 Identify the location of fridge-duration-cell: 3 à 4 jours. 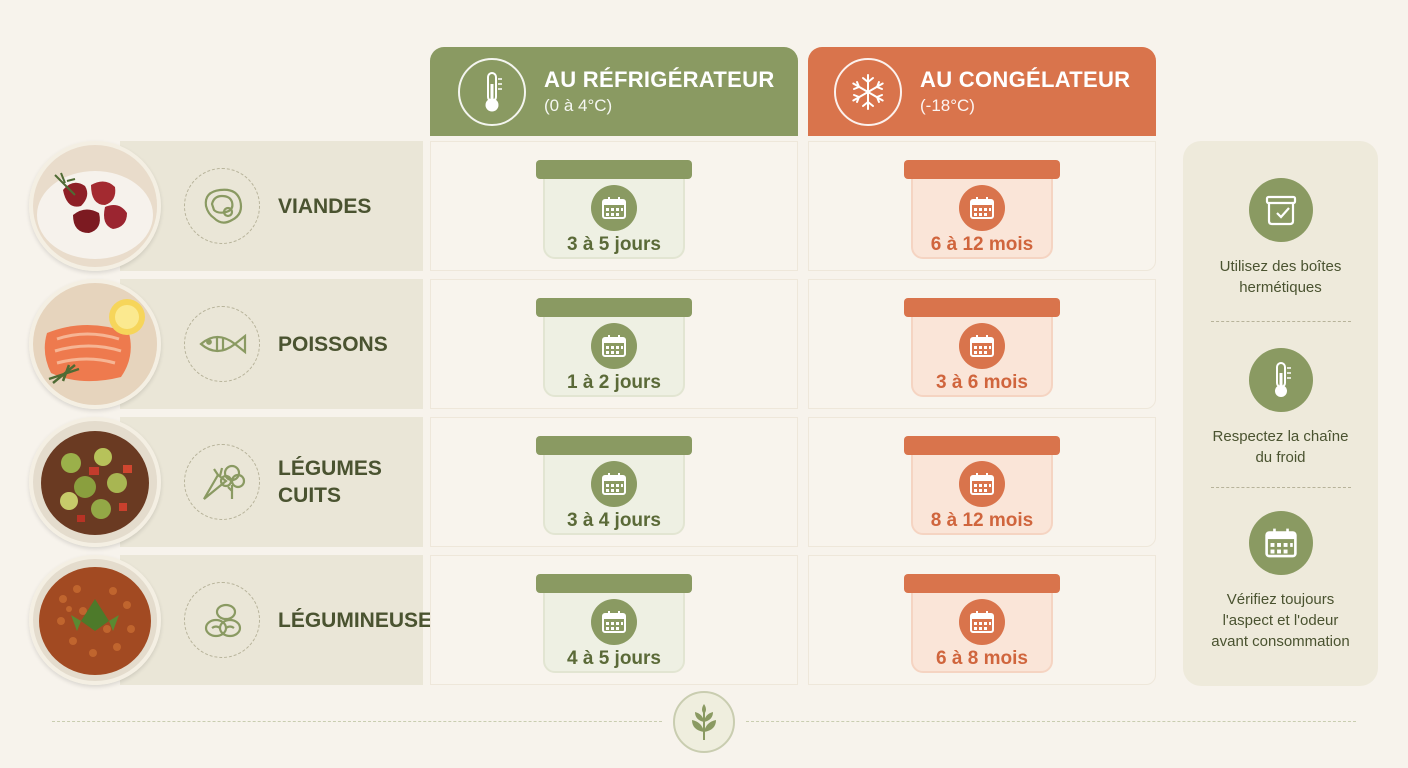
(614, 482).